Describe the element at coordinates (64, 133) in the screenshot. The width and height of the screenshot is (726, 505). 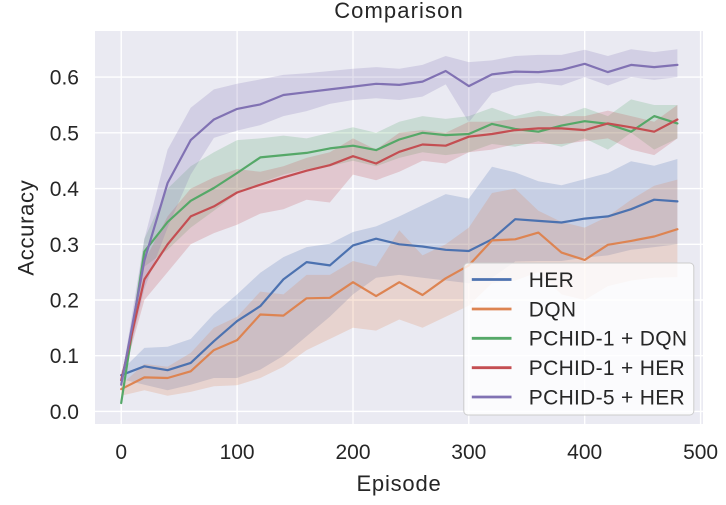
I see `svg-text: 0.5` at that location.